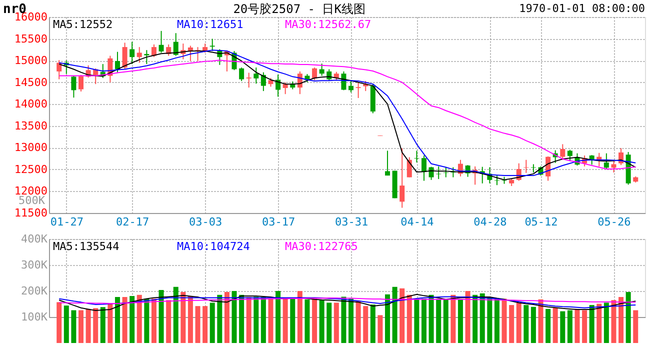 This screenshot has width=660, height=360. What do you see at coordinates (490, 222) in the screenshot?
I see `x-tick-label: 04-28` at bounding box center [490, 222].